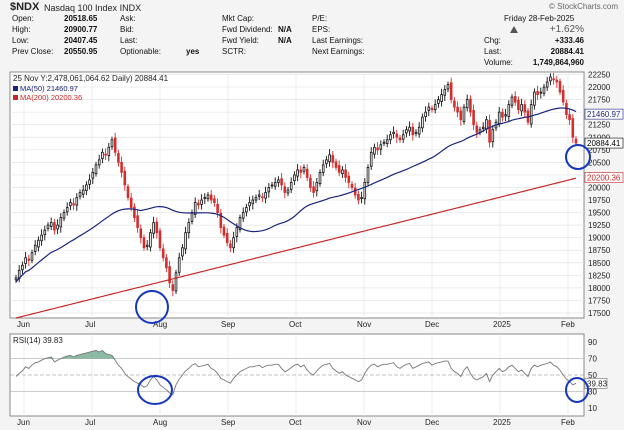 This screenshot has height=430, width=624. Describe the element at coordinates (295, 422) in the screenshot. I see `rsi-month-label: Oct` at that location.